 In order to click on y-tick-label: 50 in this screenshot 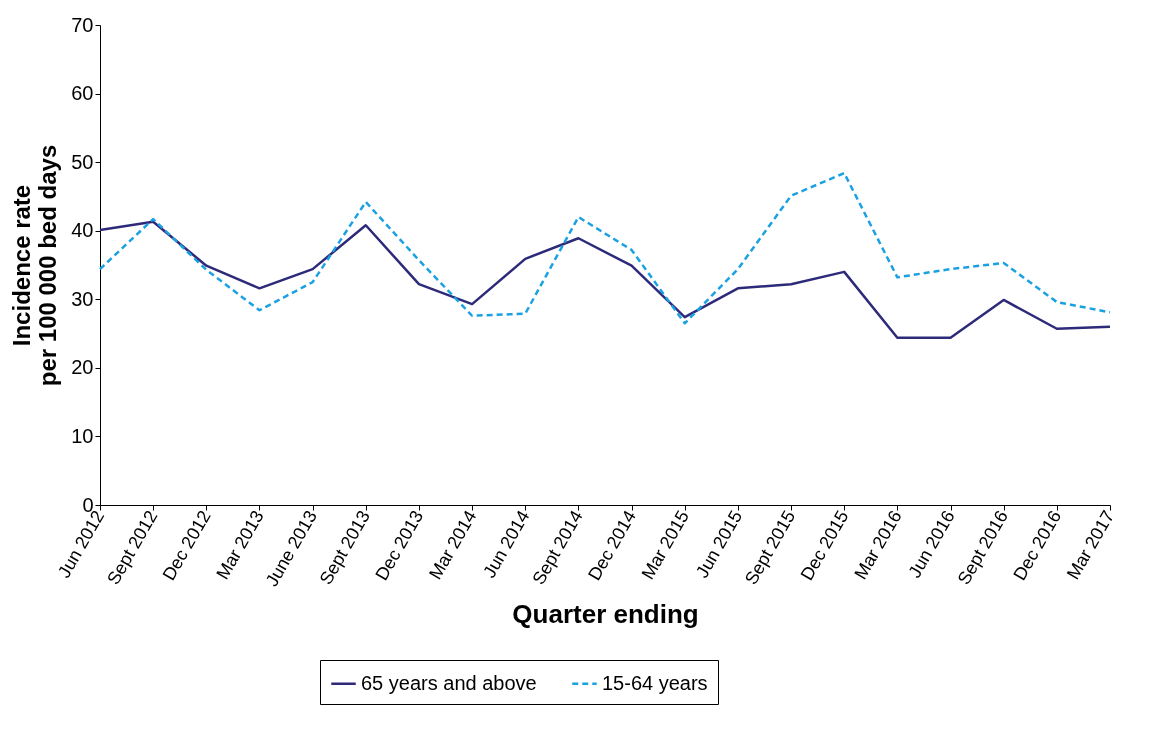, I will do `click(82, 161)`.